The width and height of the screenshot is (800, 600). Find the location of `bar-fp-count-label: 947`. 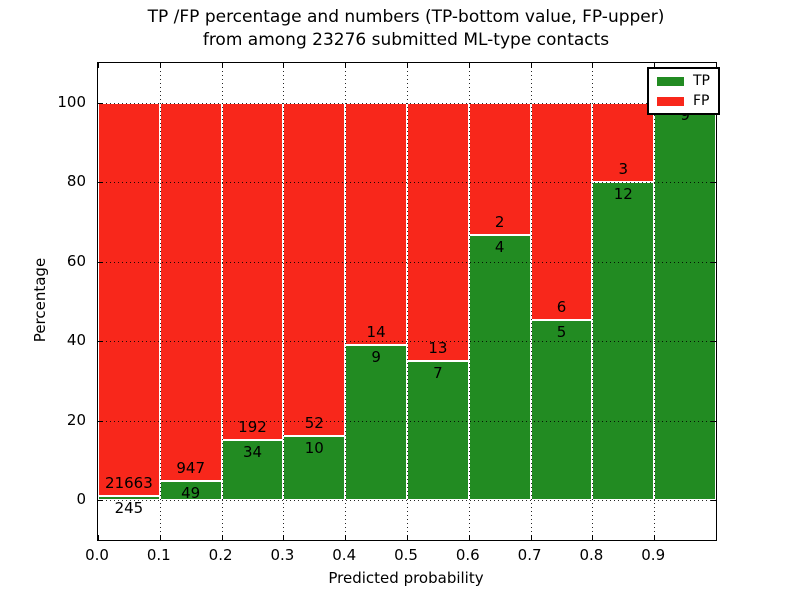

bar-fp-count-label: 947 is located at coordinates (191, 467).